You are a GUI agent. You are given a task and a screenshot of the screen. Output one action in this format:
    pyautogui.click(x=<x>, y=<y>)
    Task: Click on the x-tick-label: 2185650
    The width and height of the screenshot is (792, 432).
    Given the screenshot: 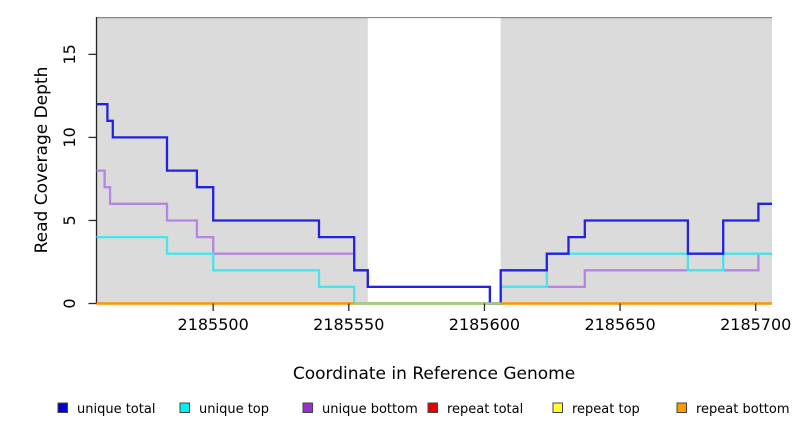 What is the action you would take?
    pyautogui.click(x=619, y=324)
    